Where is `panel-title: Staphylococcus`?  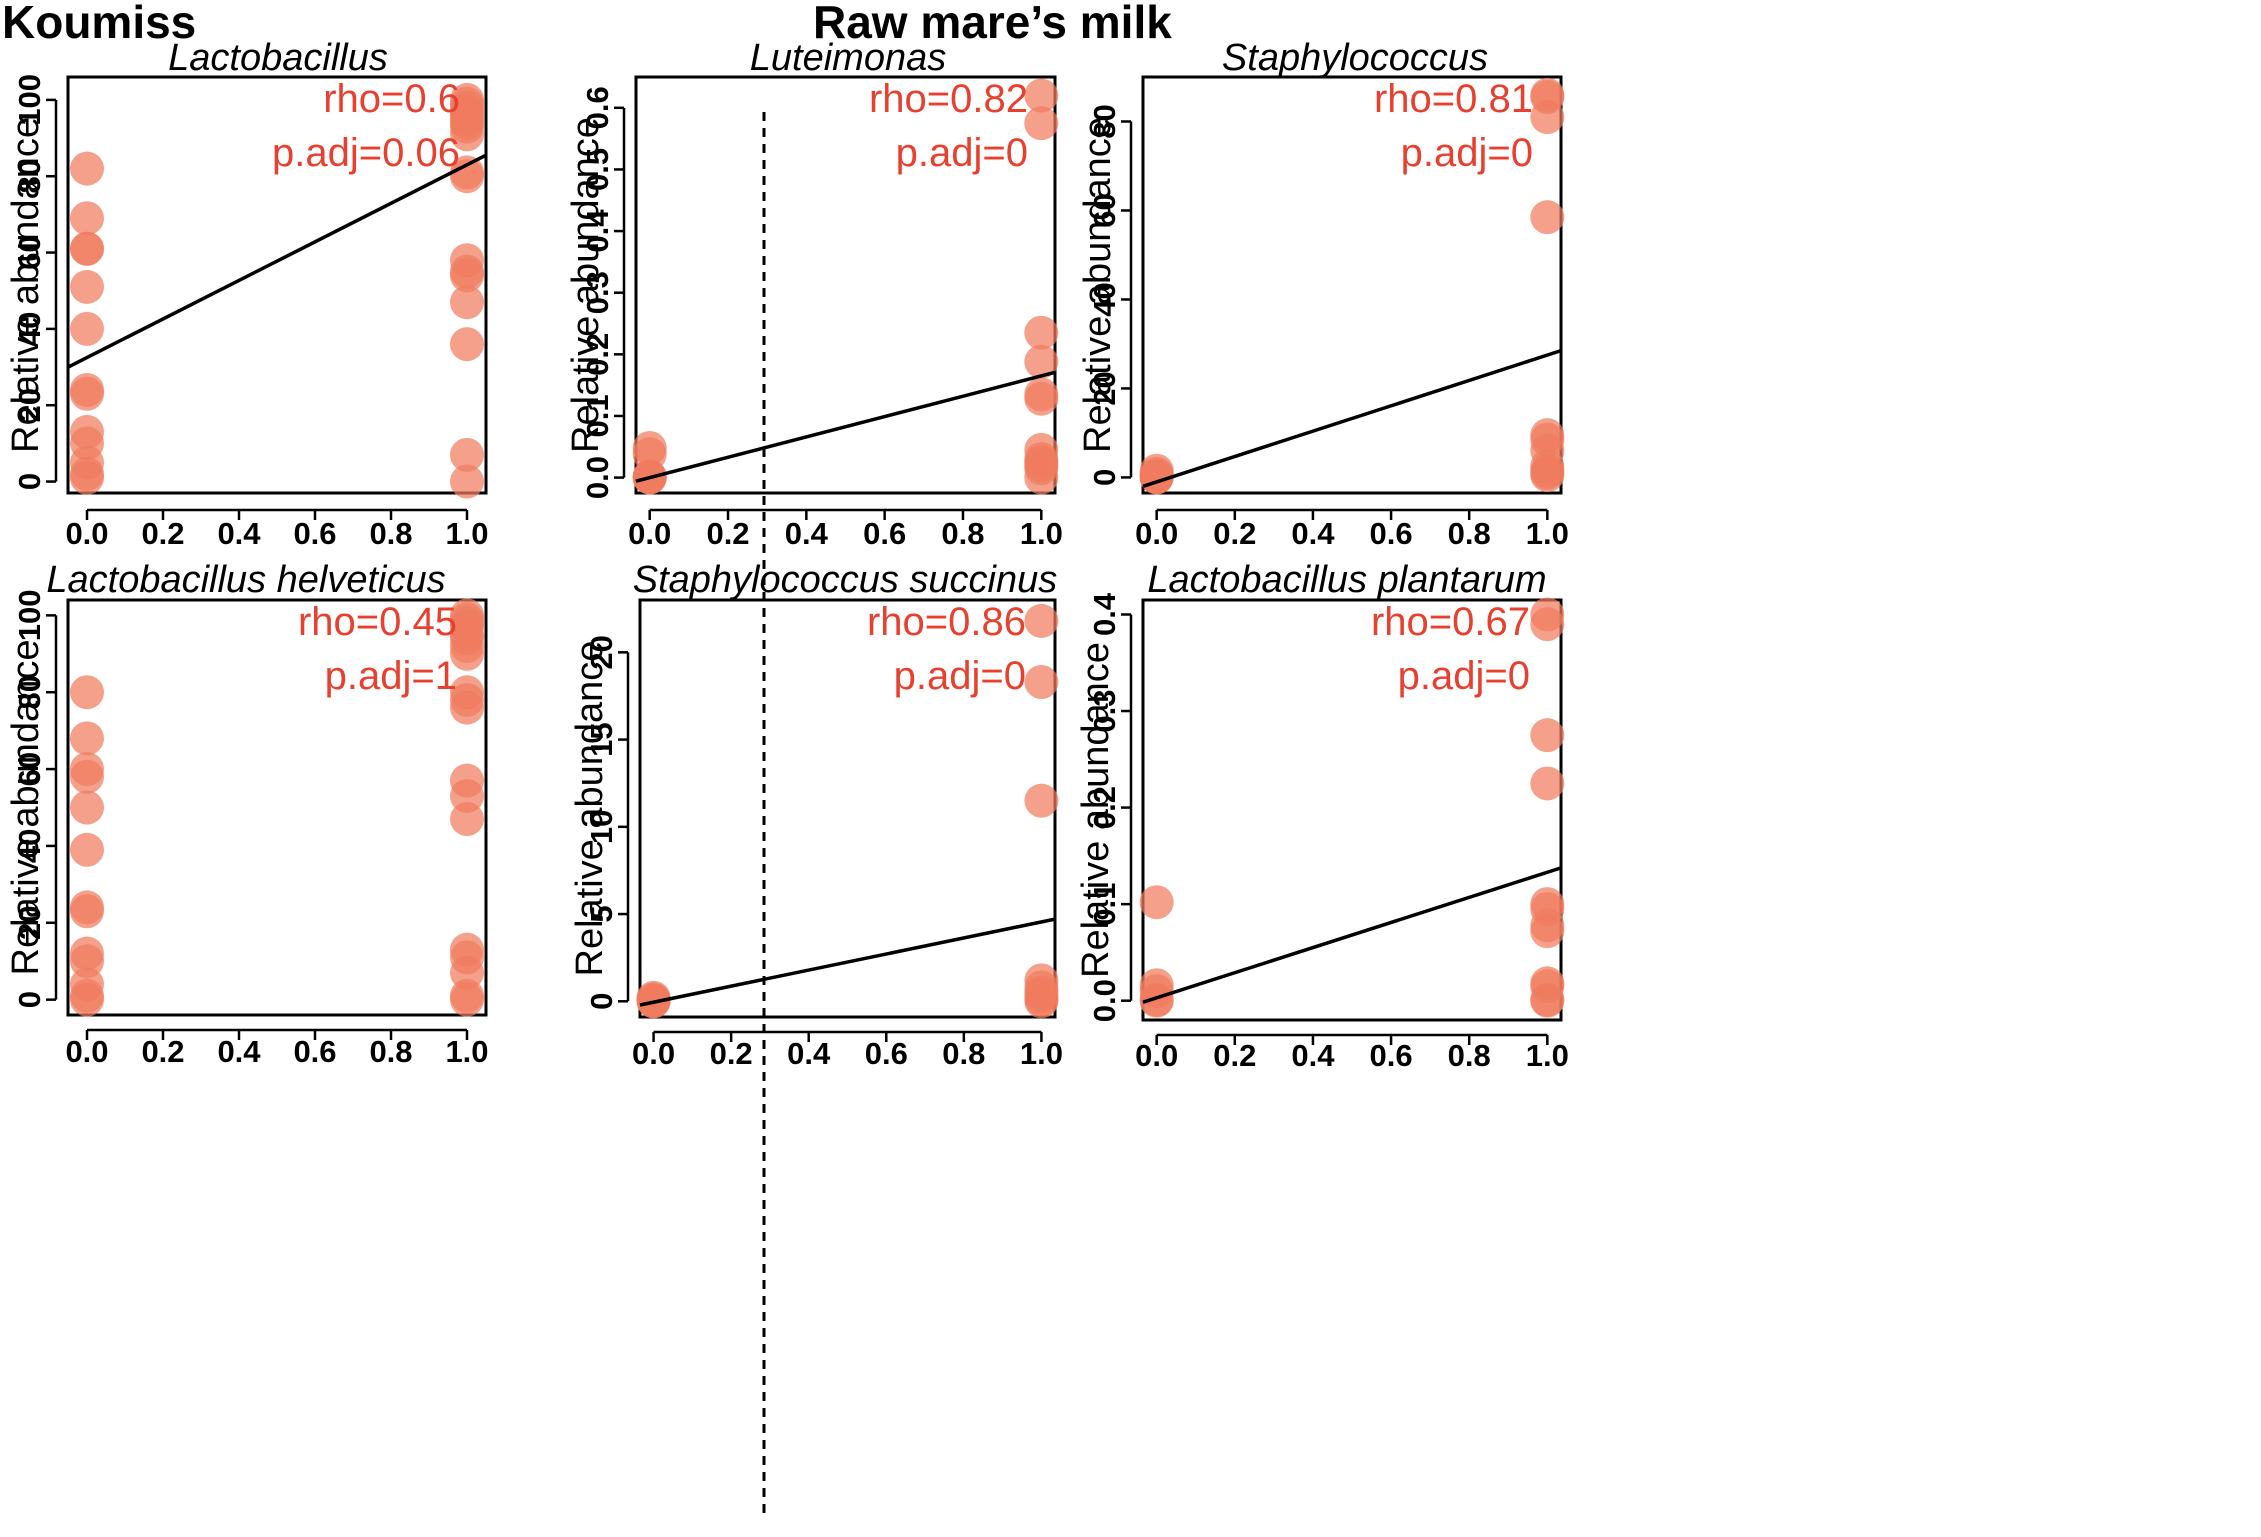 panel-title: Staphylococcus is located at coordinates (1355, 58).